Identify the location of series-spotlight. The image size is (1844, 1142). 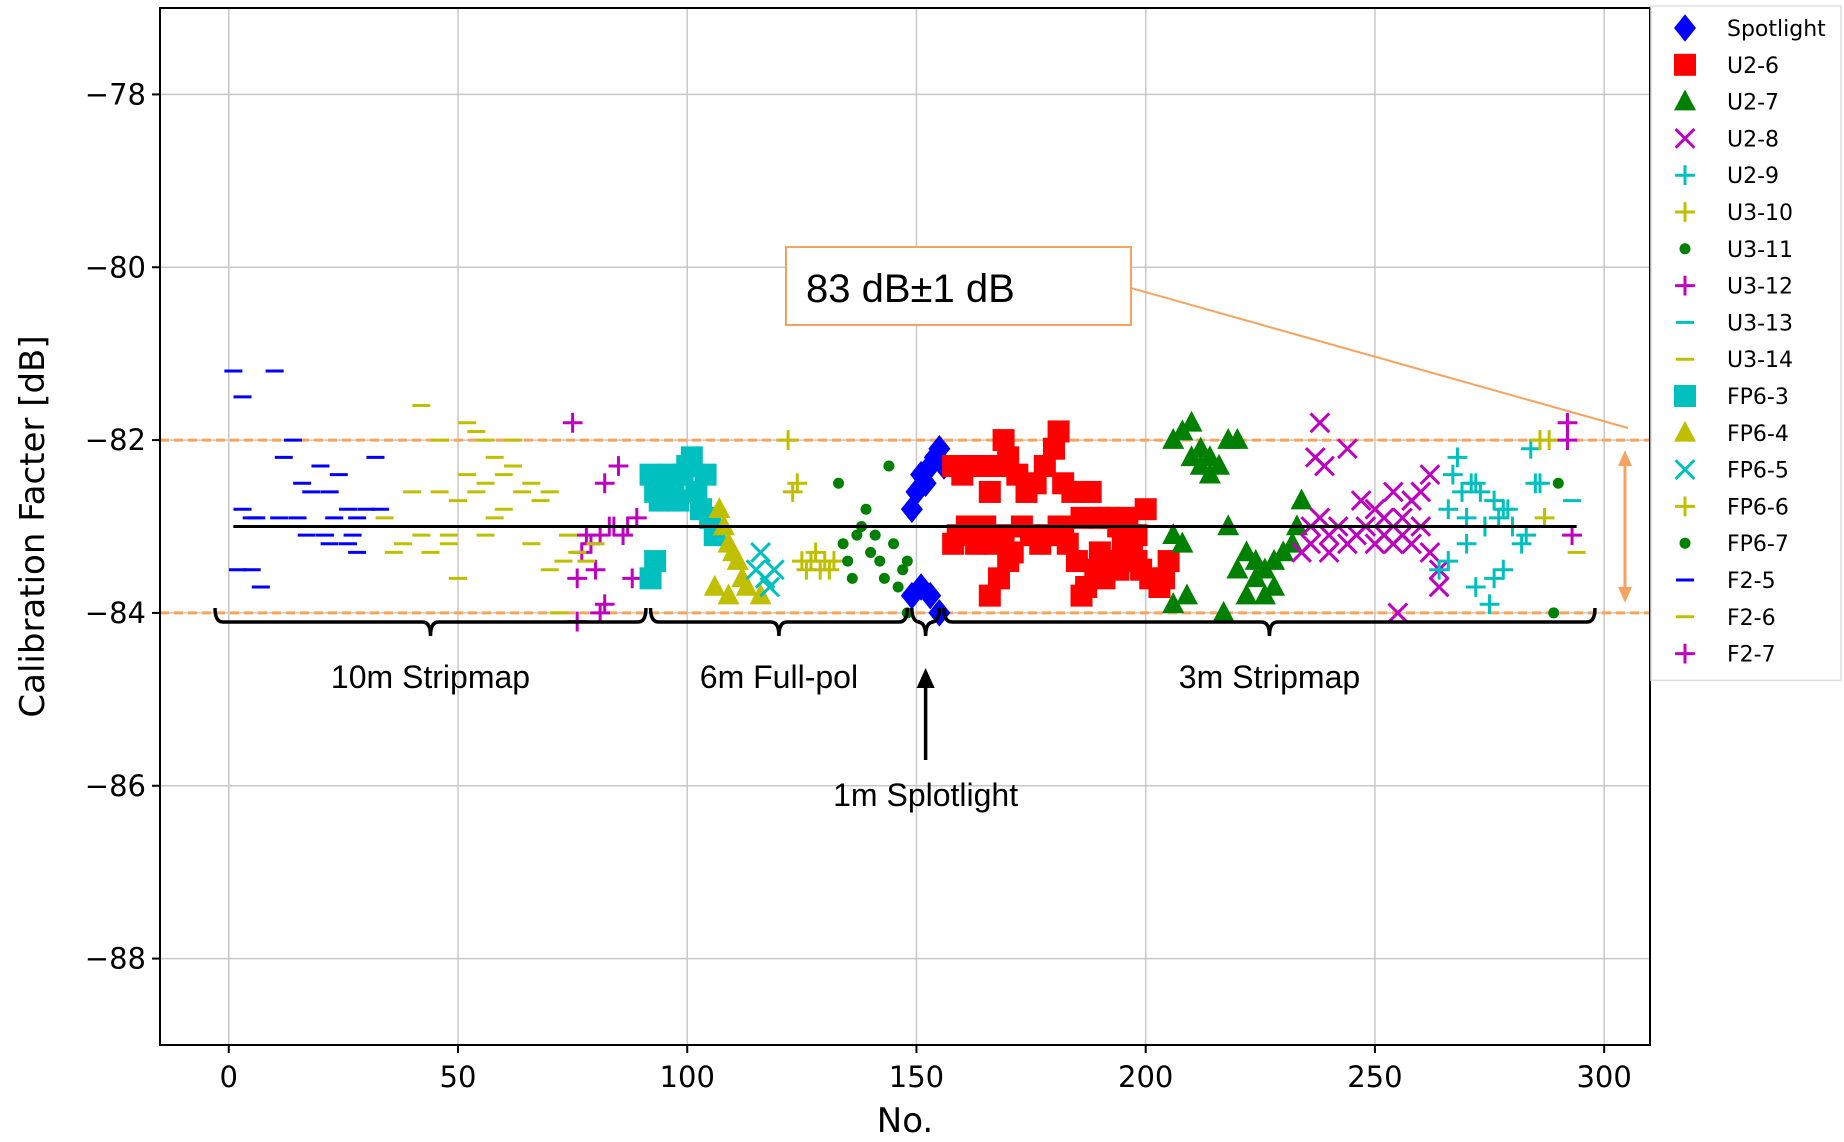
(927, 530).